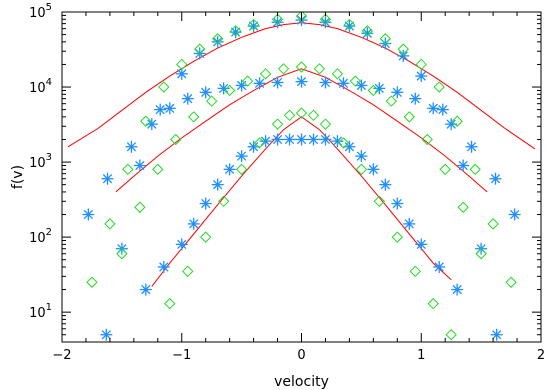  Describe the element at coordinates (61, 355) in the screenshot. I see `x-tick-label: −2` at that location.